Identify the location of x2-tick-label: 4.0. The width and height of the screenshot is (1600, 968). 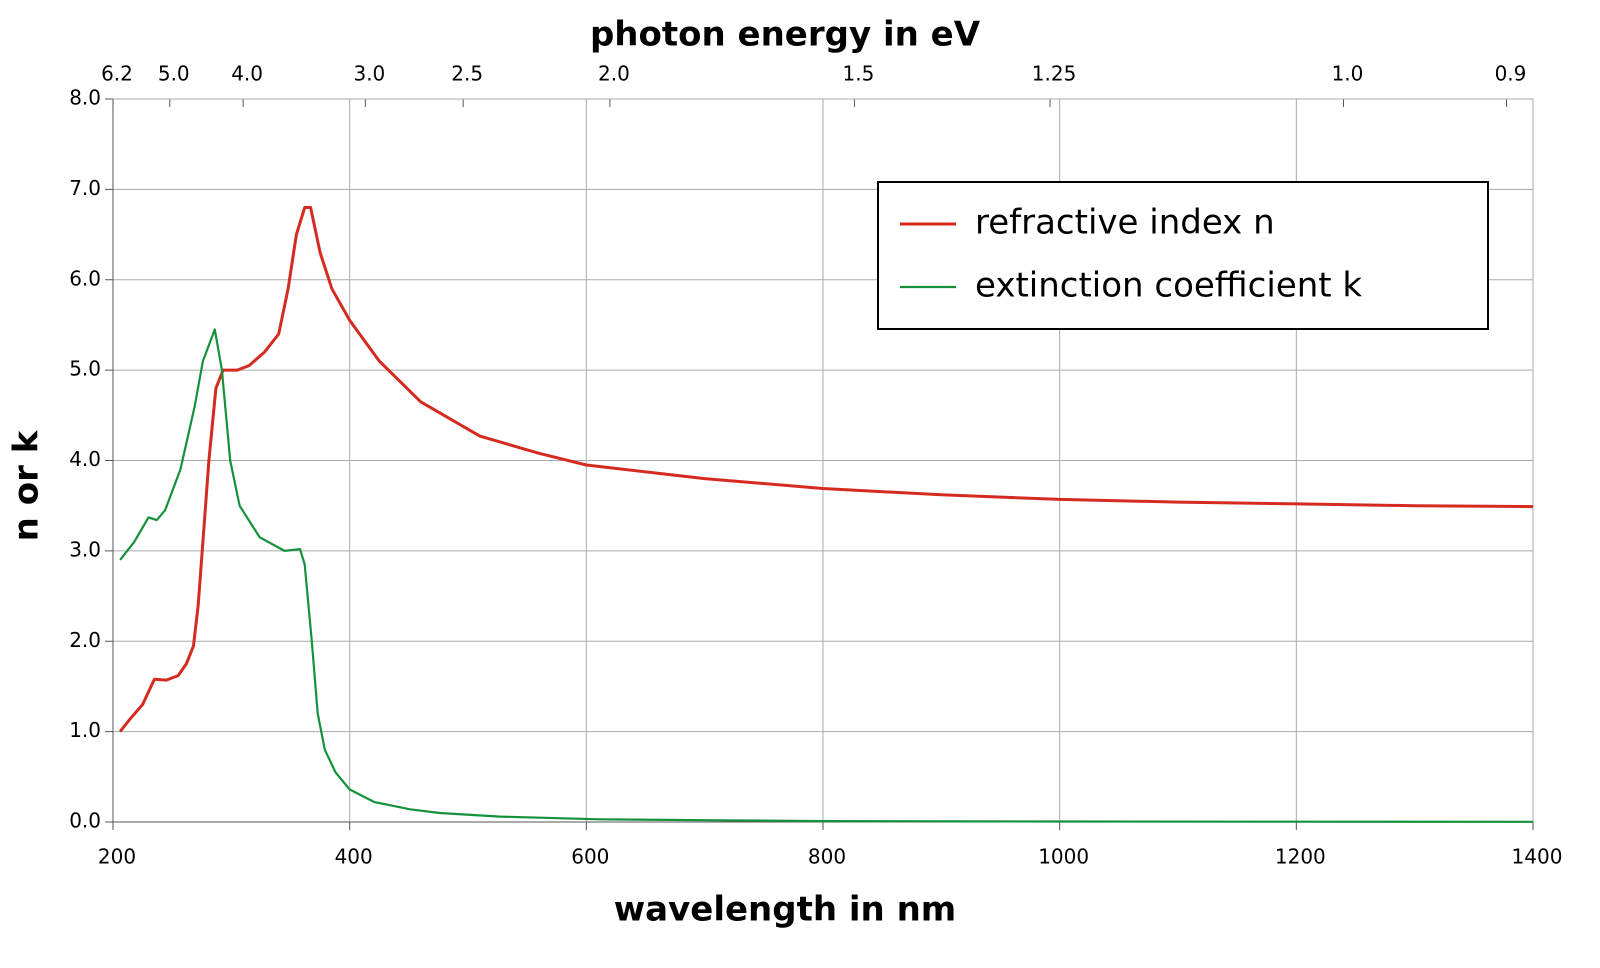
(247, 74).